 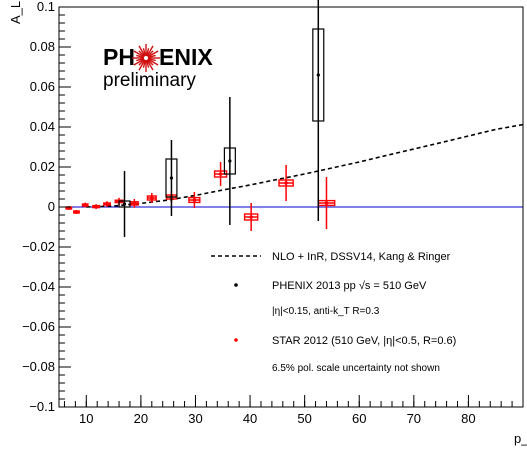 I want to click on y-tick-label: 0.08, so click(x=42, y=46).